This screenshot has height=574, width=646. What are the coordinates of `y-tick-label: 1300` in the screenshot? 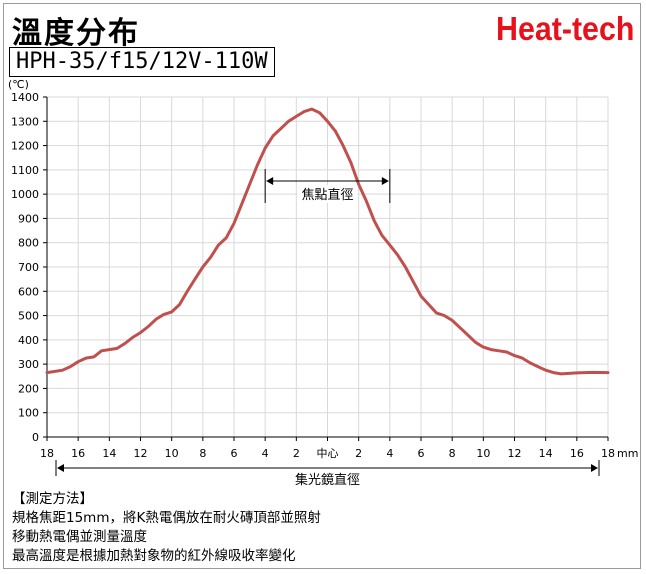 It's located at (25, 121).